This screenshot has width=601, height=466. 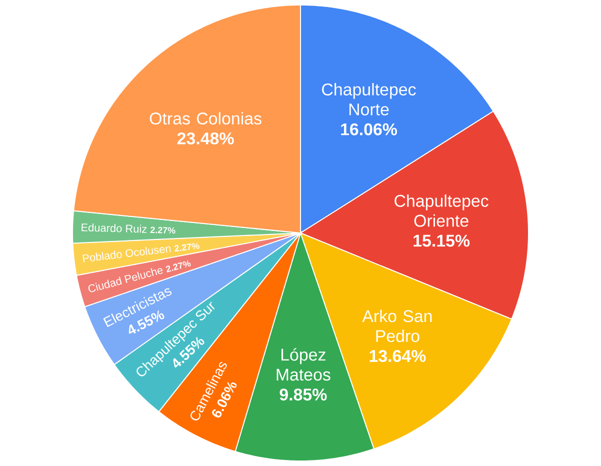 I want to click on data-label: 23.48%, so click(x=205, y=138).